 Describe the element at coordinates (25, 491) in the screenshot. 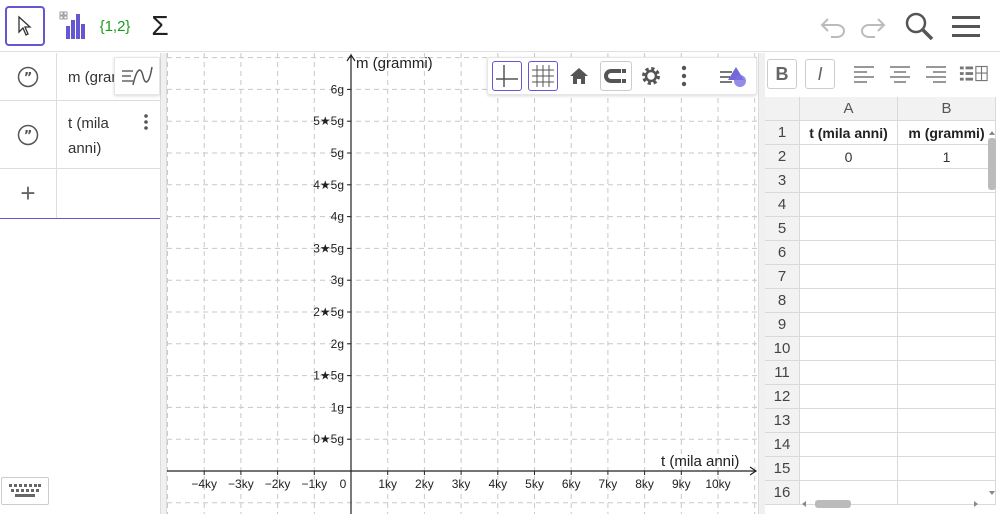

I see `keyboard-button` at that location.